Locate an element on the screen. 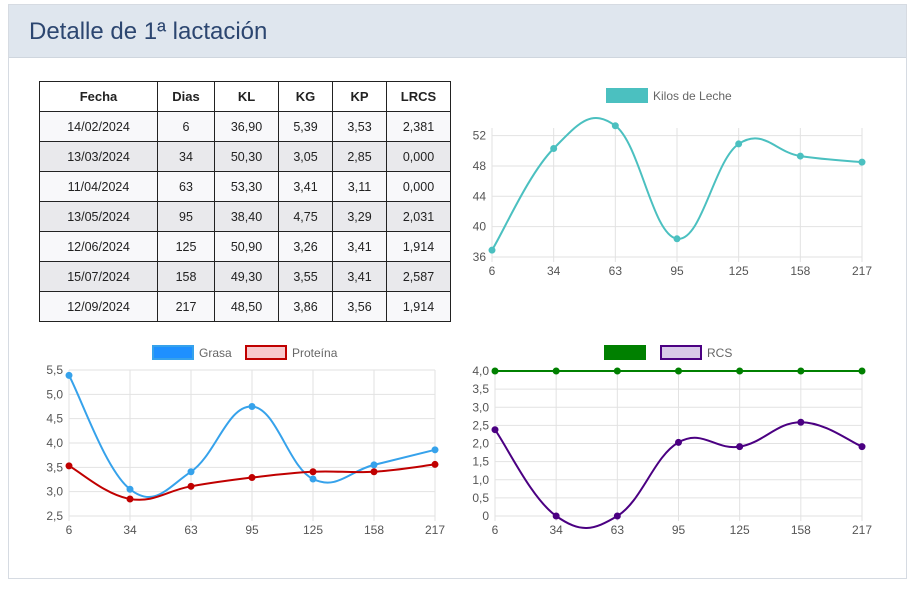 The width and height of the screenshot is (917, 589). table-cell: 12/09/2024 is located at coordinates (98, 306).